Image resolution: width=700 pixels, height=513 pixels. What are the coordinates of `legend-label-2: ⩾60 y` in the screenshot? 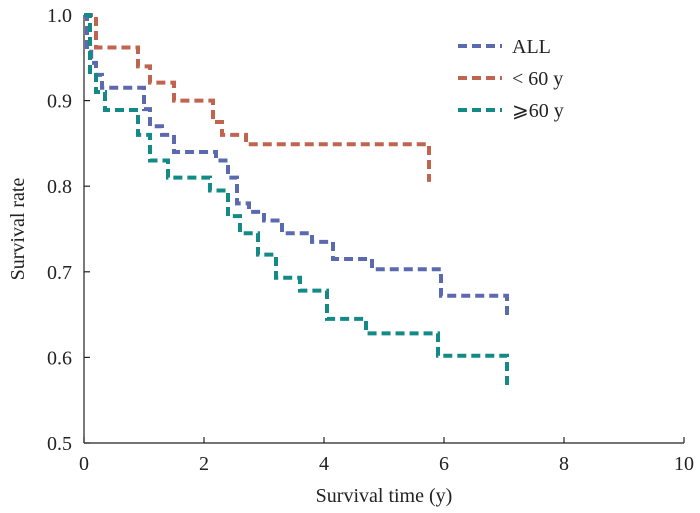 It's located at (538, 111).